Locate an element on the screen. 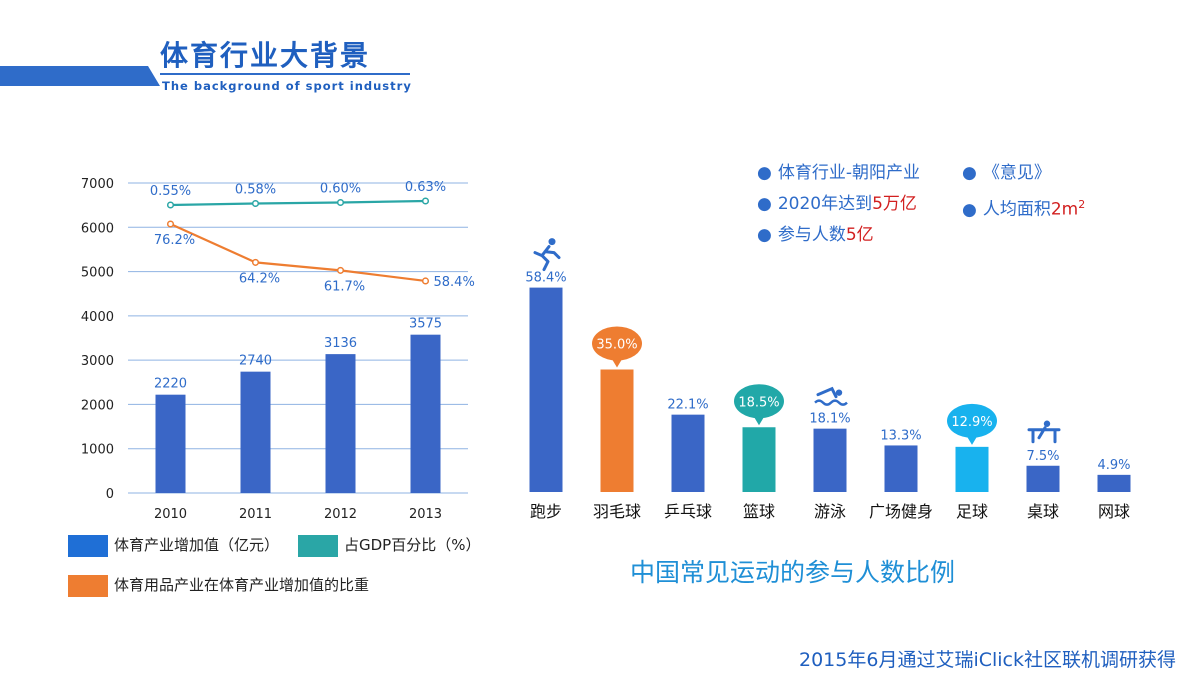  data-label: 18.1% is located at coordinates (829, 419).